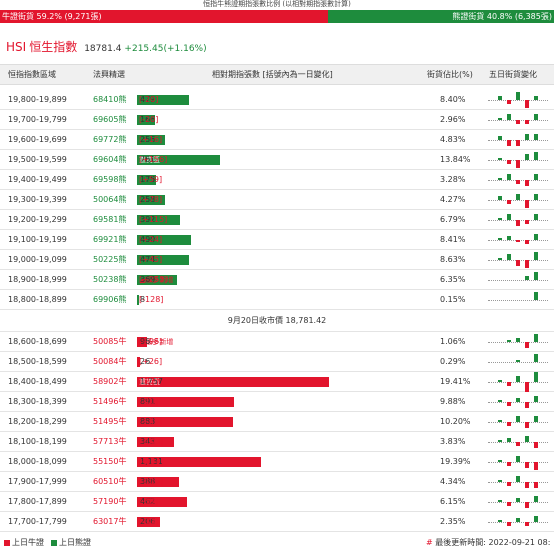 Image resolution: width=554 pixels, height=553 pixels. I want to click on ref-warrant-link: 50084牛, so click(110, 361).